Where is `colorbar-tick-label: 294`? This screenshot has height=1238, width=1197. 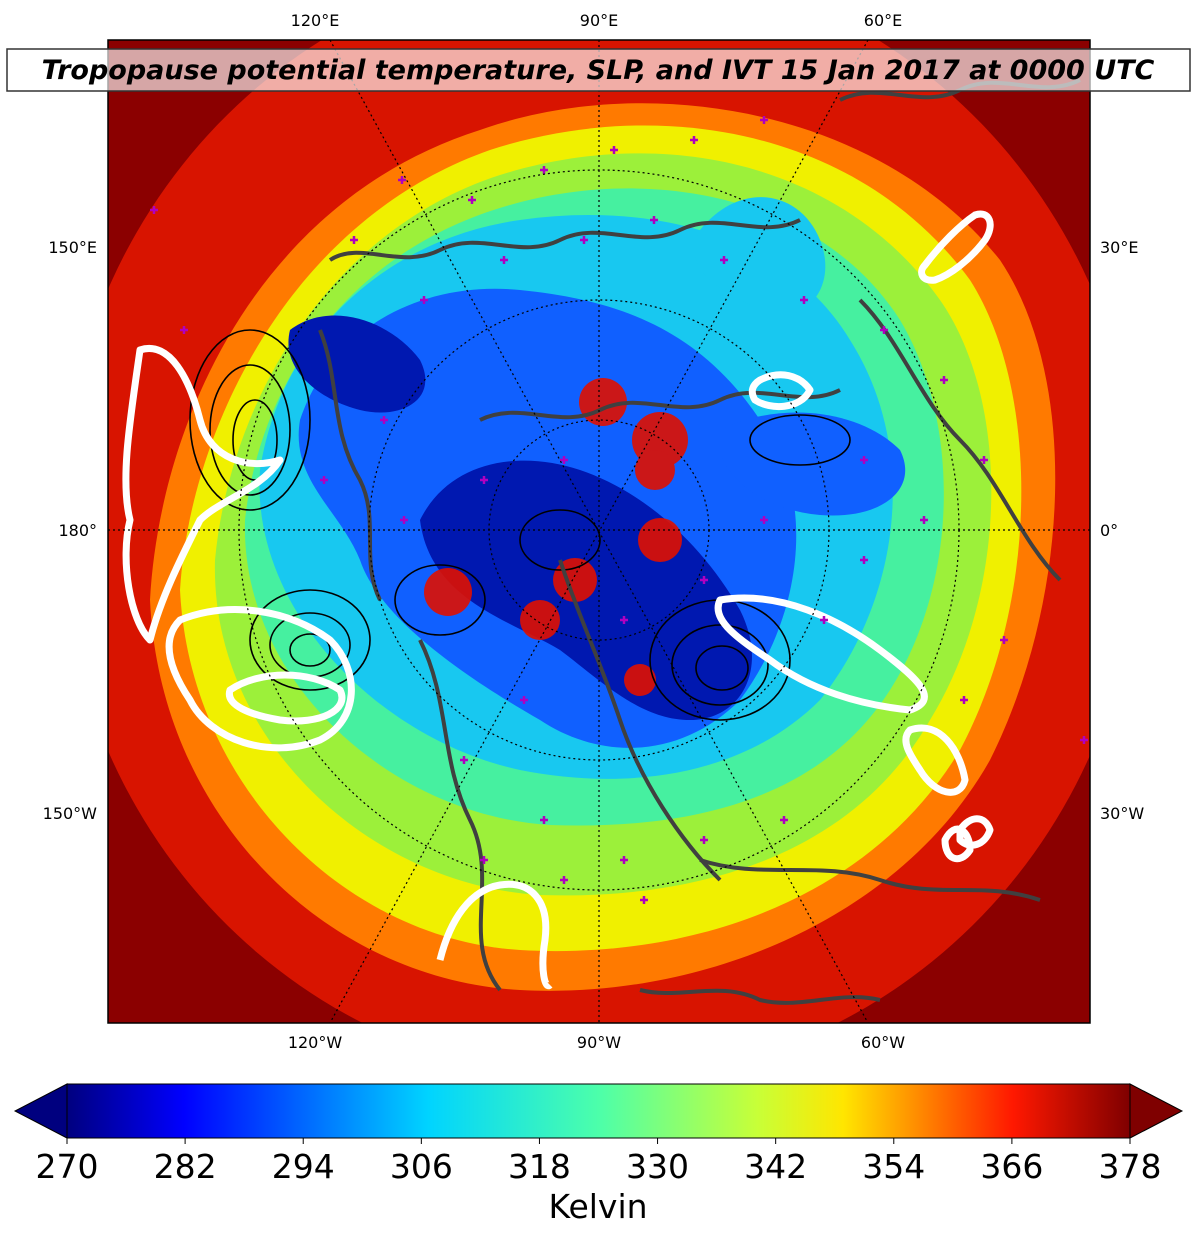 colorbar-tick-label: 294 is located at coordinates (303, 1166).